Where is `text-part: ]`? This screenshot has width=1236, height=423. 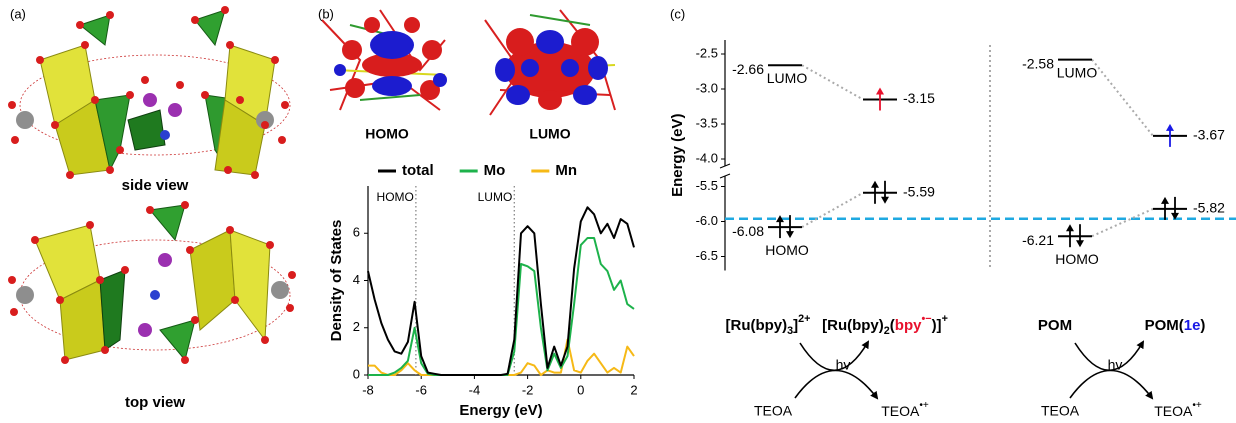
text-part: ] is located at coordinates (795, 325).